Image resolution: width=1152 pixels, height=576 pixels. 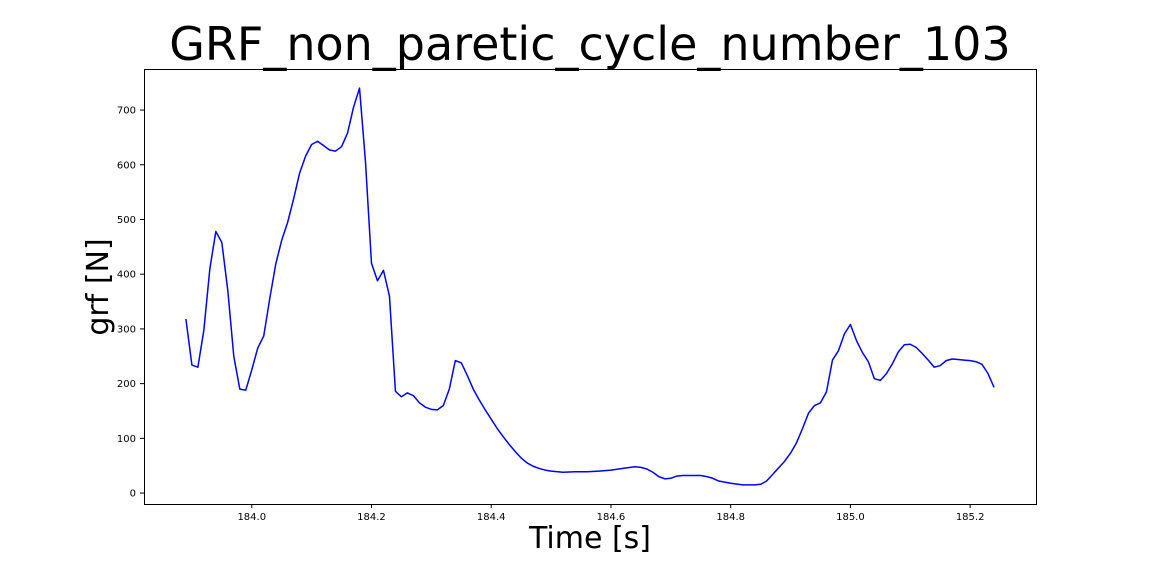 What do you see at coordinates (850, 517) in the screenshot?
I see `x-tick-label: 185.0` at bounding box center [850, 517].